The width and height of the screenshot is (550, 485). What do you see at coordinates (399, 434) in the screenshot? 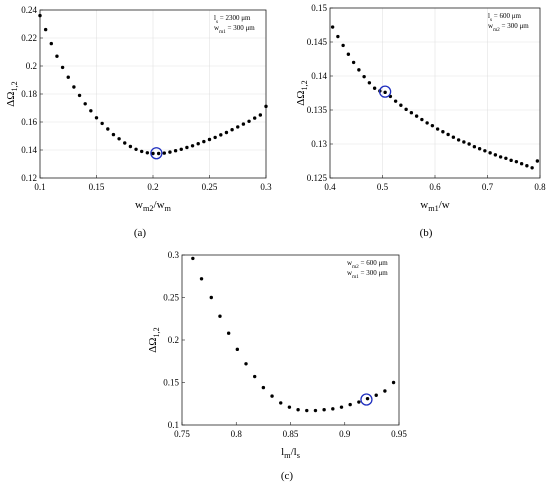
I see `x-tick-label: 0.95` at bounding box center [399, 434].